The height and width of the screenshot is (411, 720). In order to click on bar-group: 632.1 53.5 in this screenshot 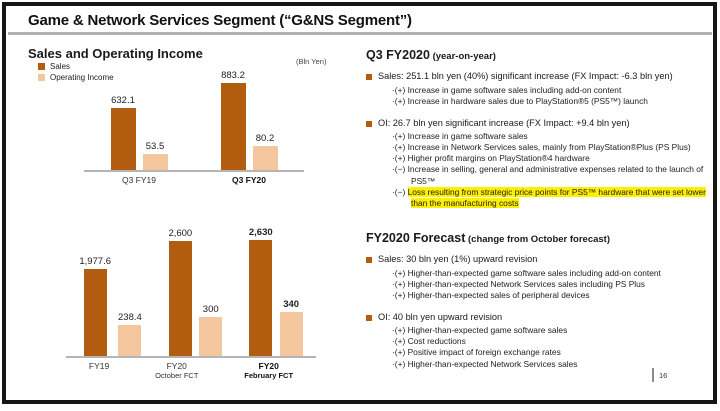, I will do `click(139, 132)`.